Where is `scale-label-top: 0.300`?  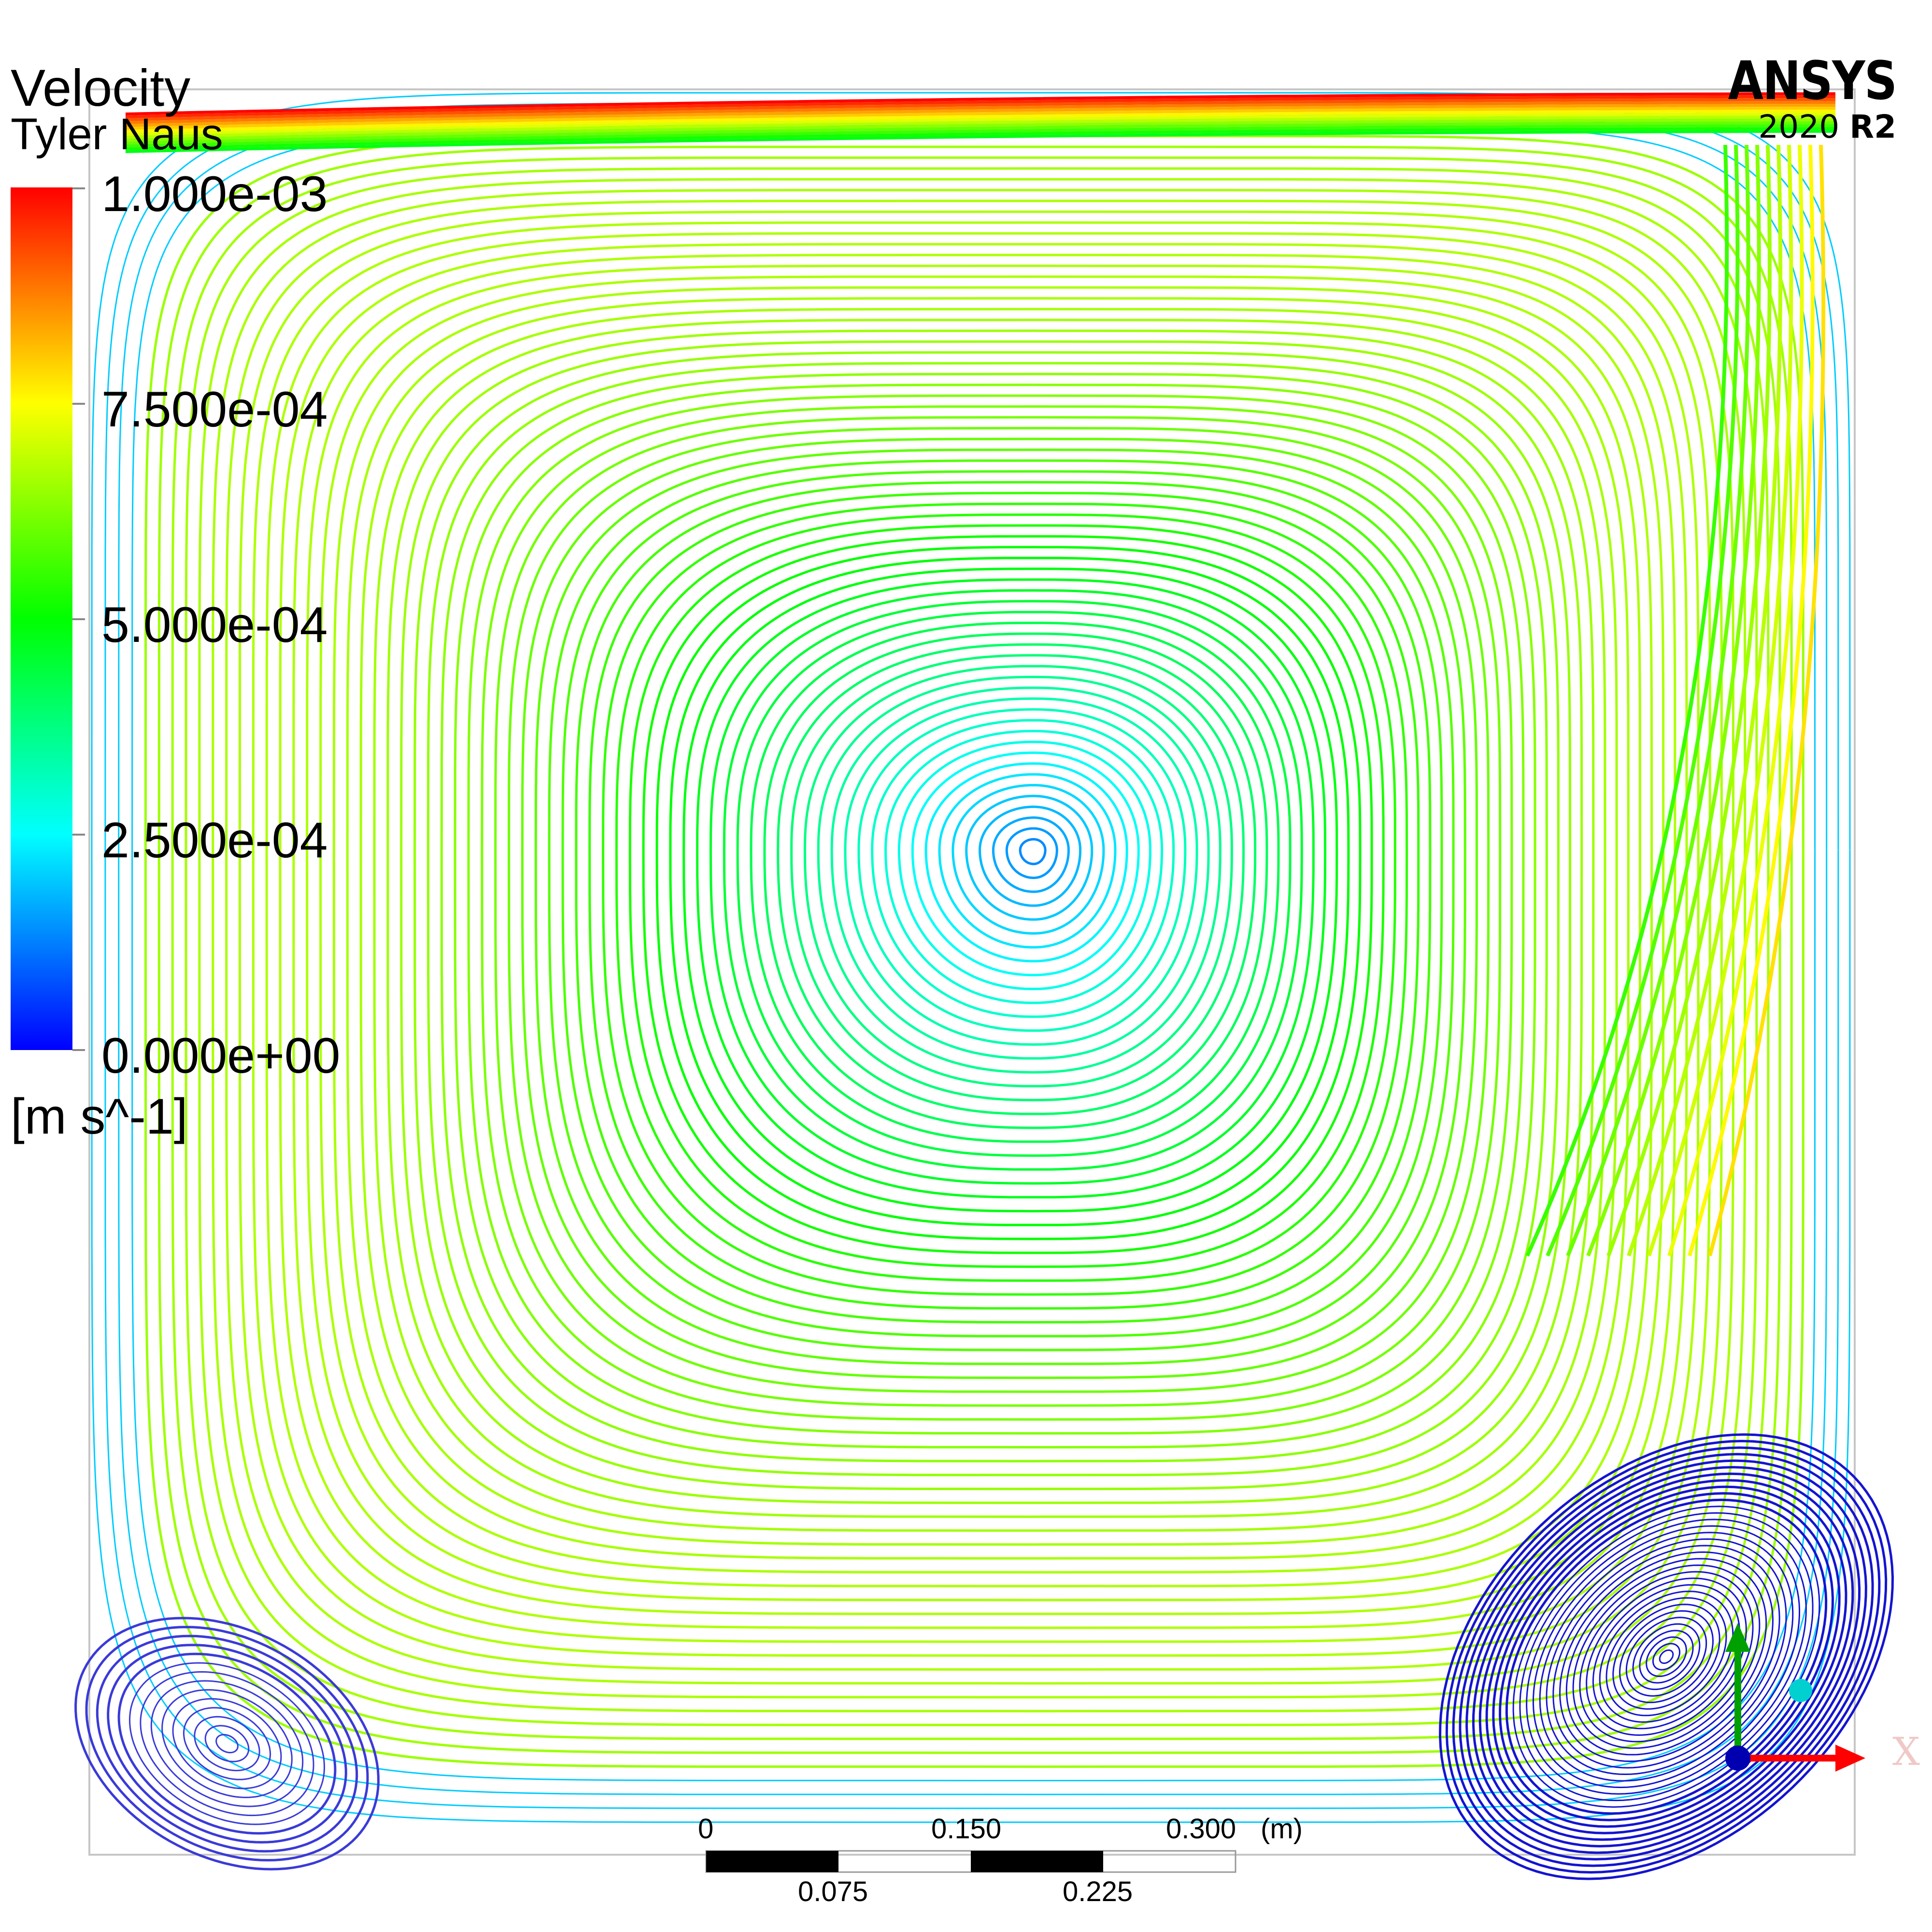
scale-label-top: 0.300 is located at coordinates (1201, 1829).